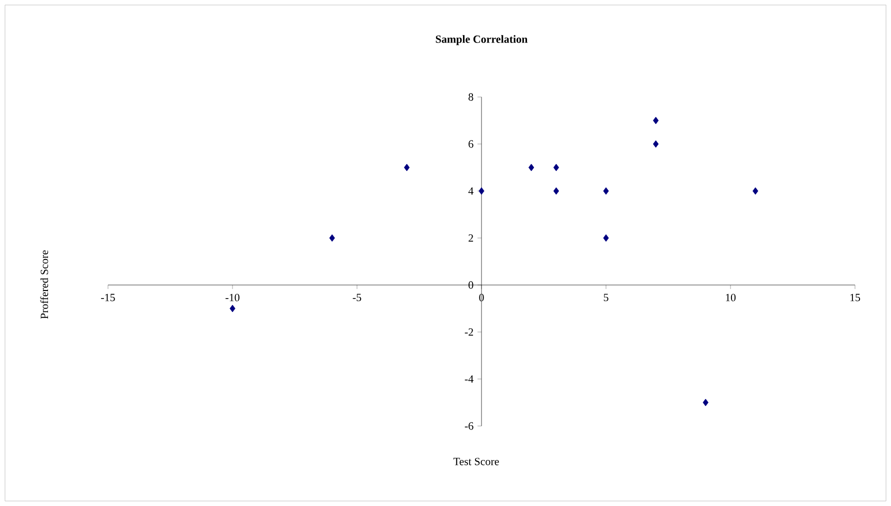 This screenshot has width=891, height=506. I want to click on y-tick-label: 8, so click(471, 97).